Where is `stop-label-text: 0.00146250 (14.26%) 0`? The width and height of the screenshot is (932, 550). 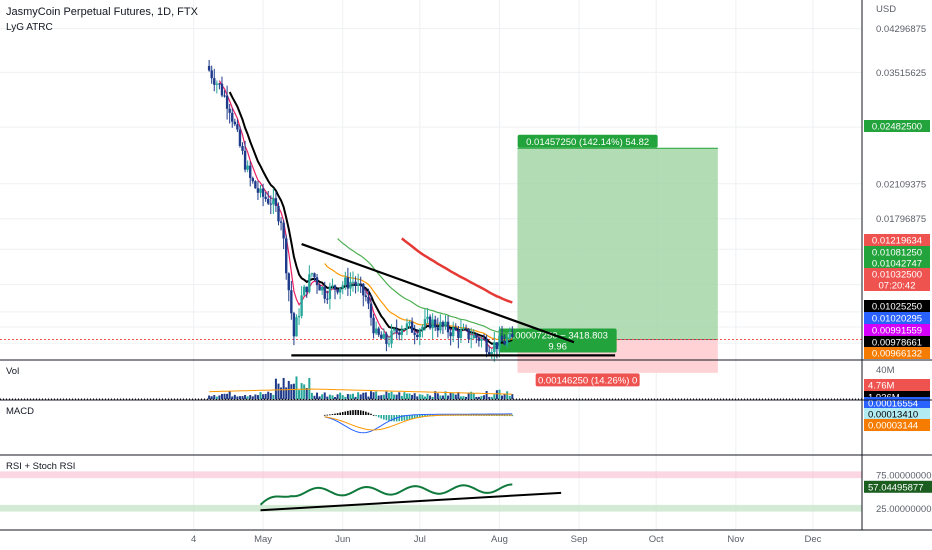
stop-label-text: 0.00146250 (14.26%) 0 is located at coordinates (587, 380).